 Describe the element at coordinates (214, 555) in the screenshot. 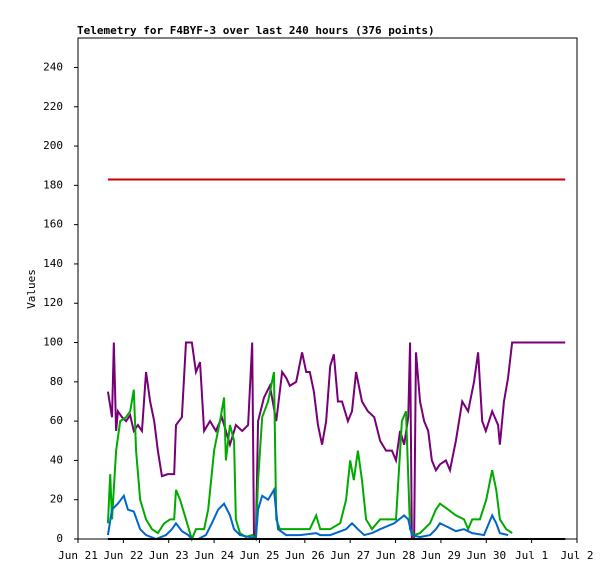

I see `x-tick-label: Jun 24` at that location.